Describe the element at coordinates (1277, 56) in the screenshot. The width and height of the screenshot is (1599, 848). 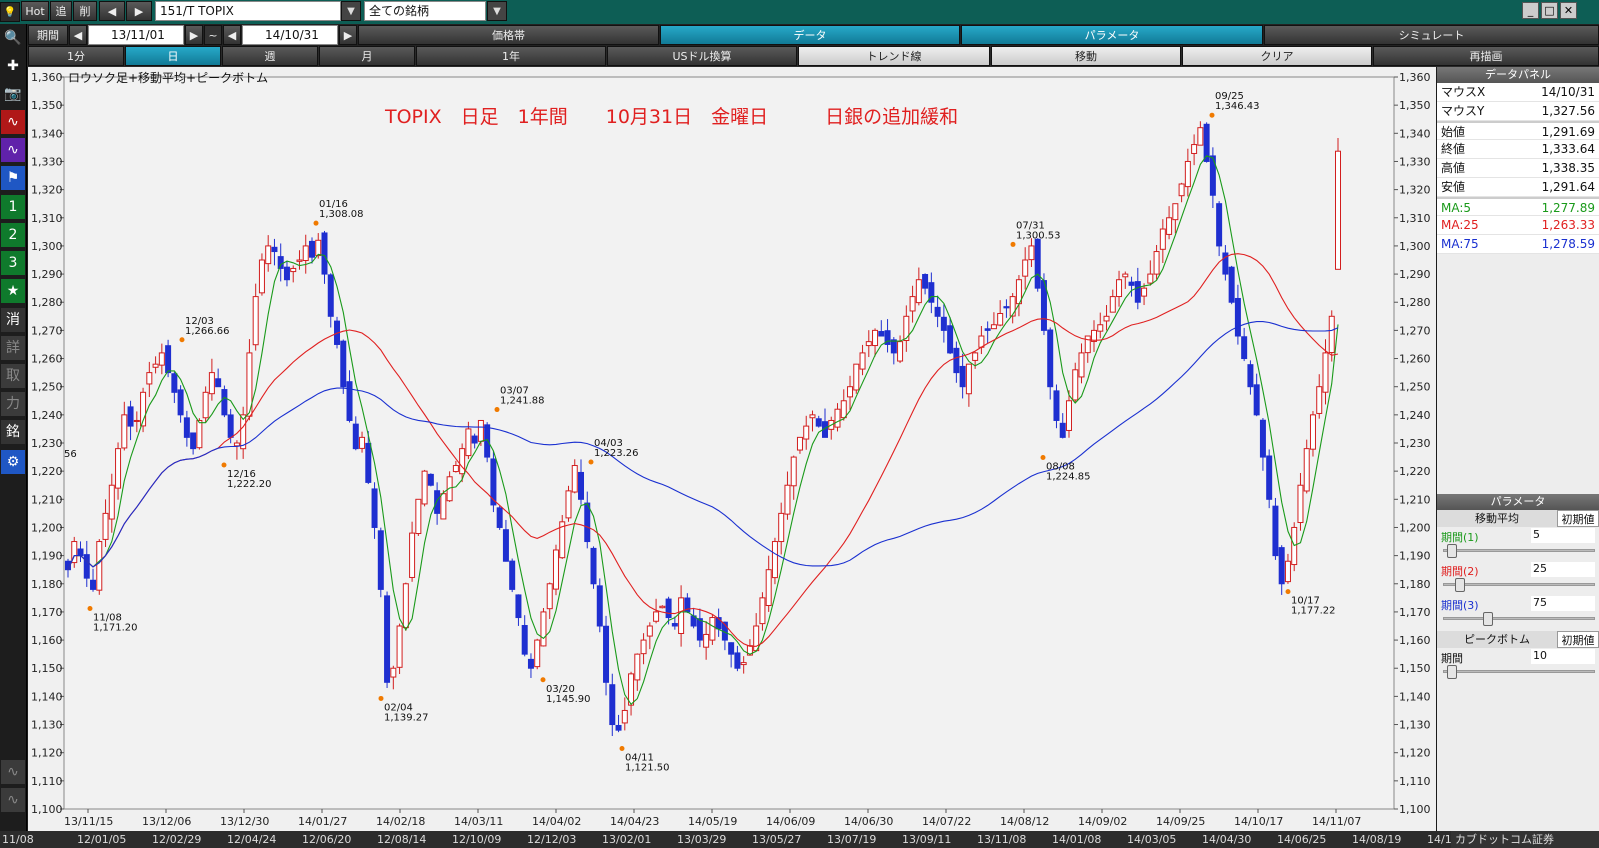
I see `clear-button: クリア` at that location.